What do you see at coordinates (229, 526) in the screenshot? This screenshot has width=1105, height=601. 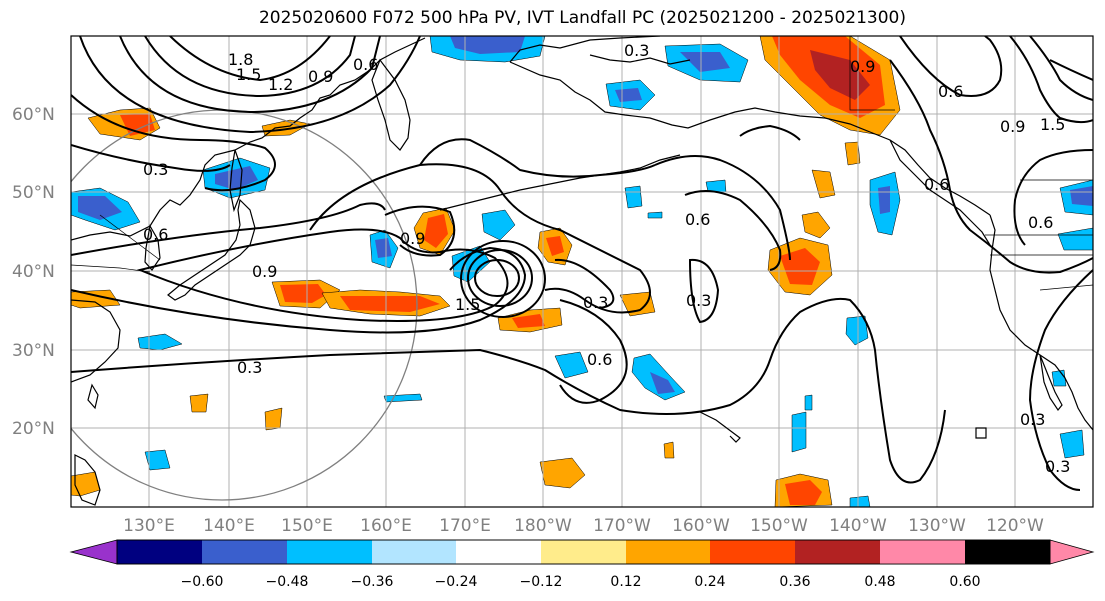 I see `lon-label: 140°E` at bounding box center [229, 526].